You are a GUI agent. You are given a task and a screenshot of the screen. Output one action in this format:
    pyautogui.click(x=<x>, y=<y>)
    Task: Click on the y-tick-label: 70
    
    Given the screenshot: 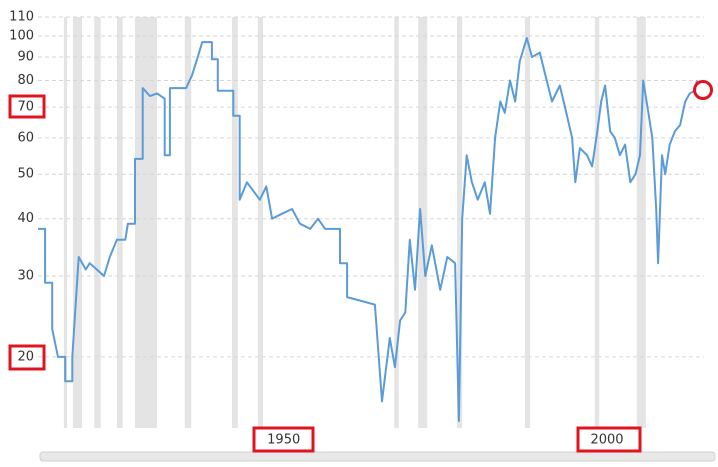 What is the action you would take?
    pyautogui.click(x=25, y=107)
    